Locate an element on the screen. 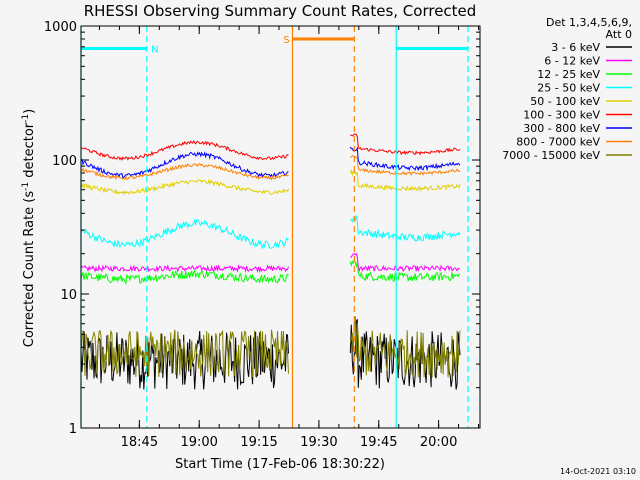  legend-label-7: 800 - 7000 keV is located at coordinates (558, 142).